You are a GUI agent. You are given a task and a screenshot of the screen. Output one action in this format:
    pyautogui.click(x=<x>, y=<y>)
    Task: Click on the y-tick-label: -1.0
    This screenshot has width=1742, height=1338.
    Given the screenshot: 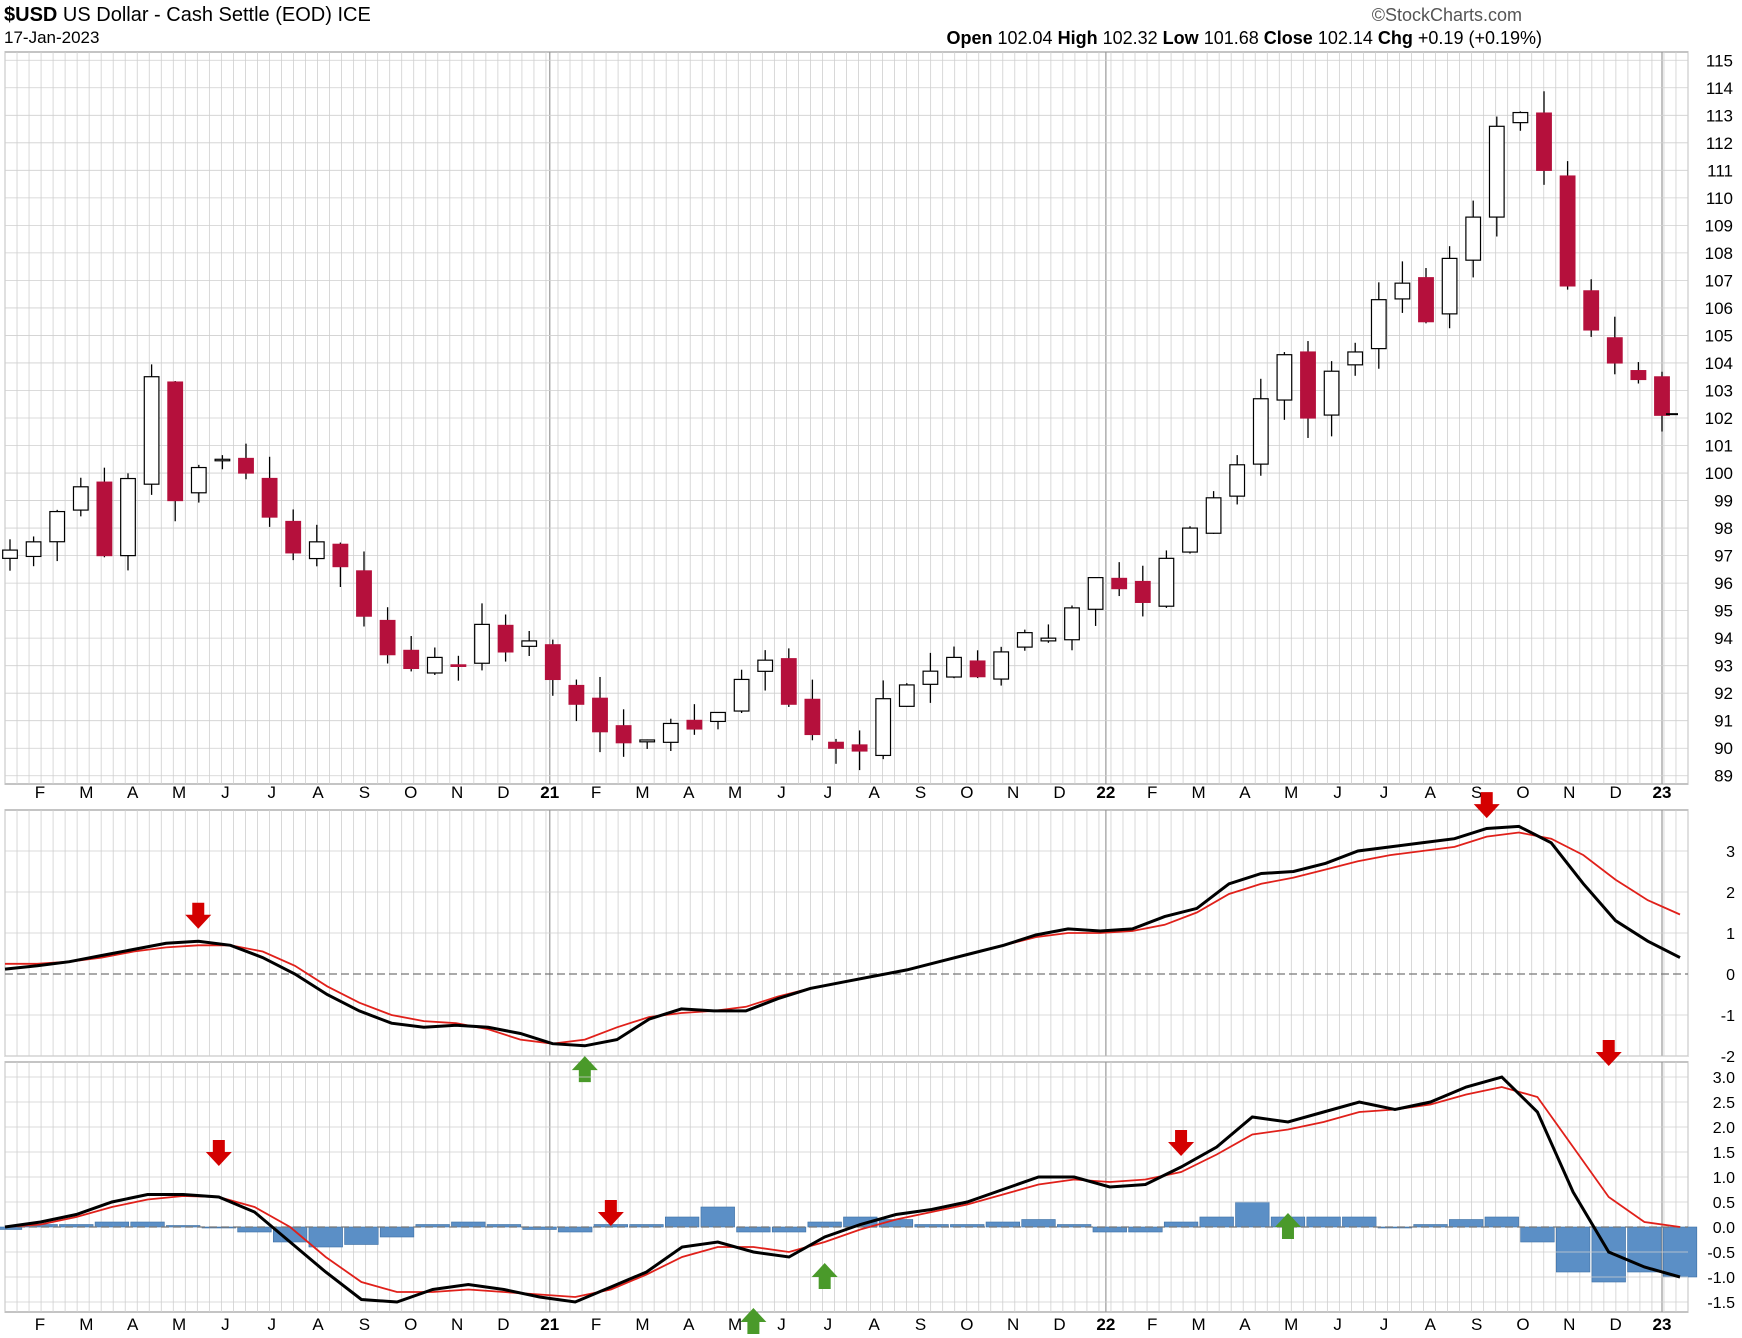 What is the action you would take?
    pyautogui.click(x=1721, y=1278)
    